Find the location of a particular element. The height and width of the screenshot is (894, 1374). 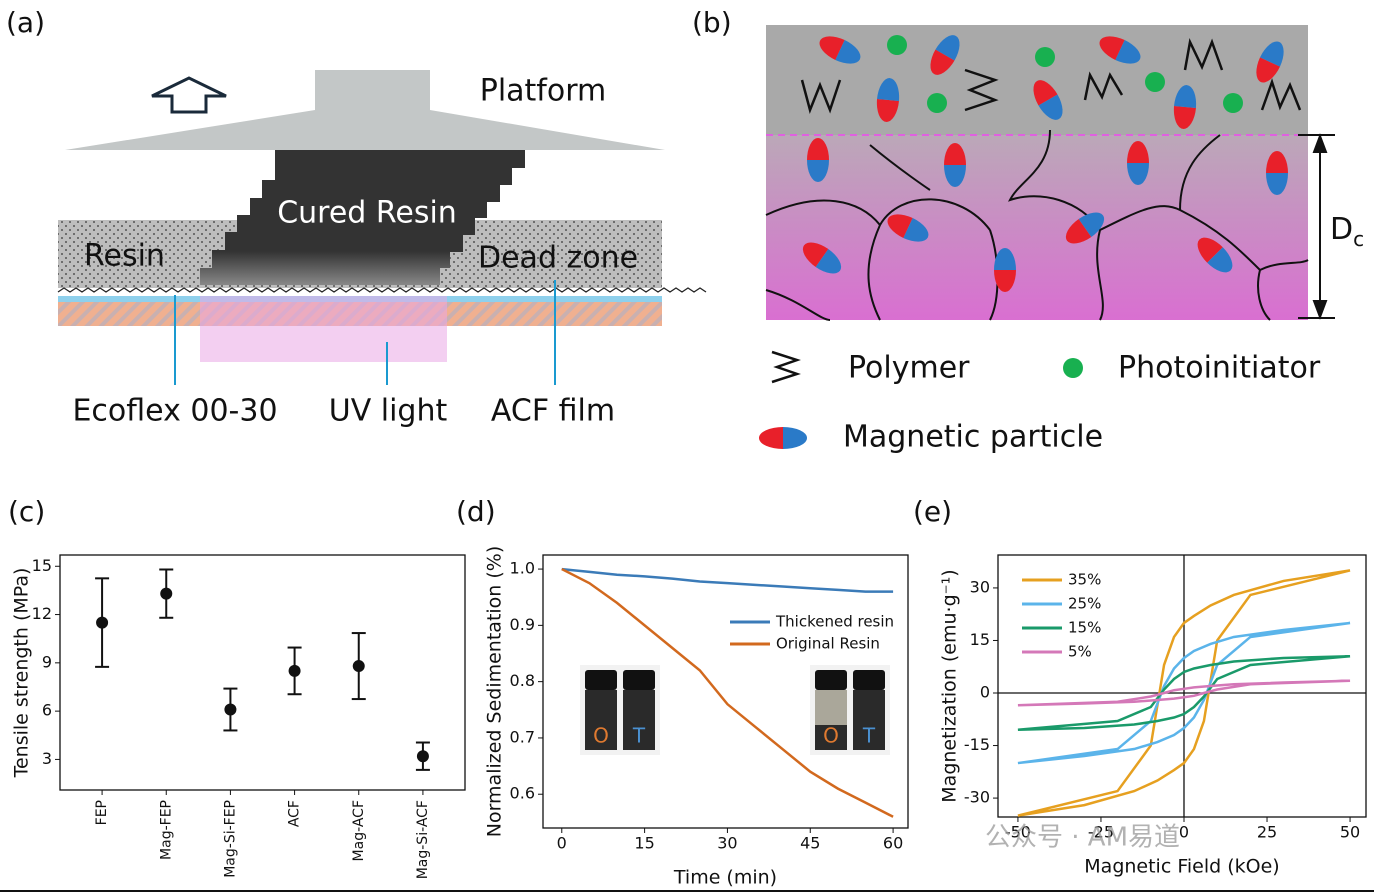

y-tick-label: 3 is located at coordinates (47, 758).